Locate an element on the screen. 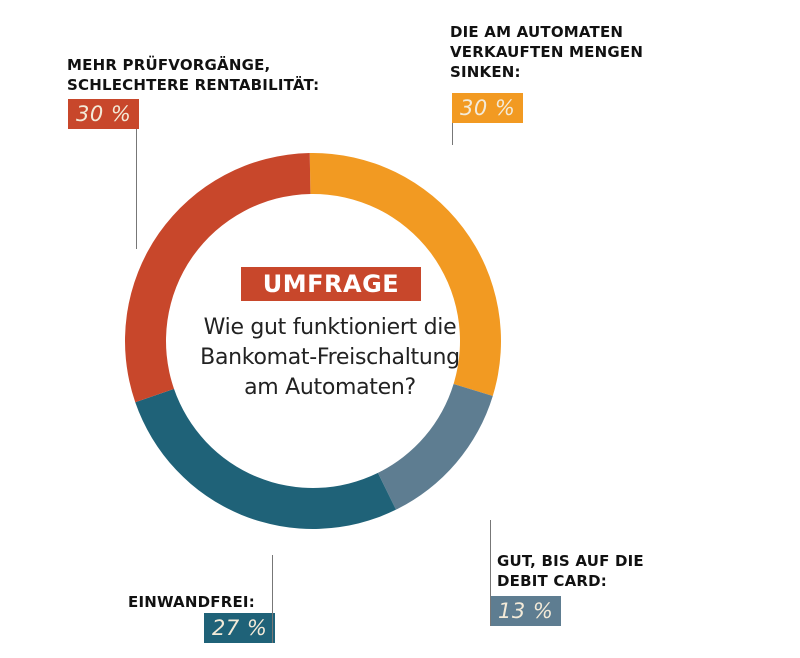 The image size is (800, 658). label-line: MEHR PRÜFVORGÄNGE, is located at coordinates (169, 65).